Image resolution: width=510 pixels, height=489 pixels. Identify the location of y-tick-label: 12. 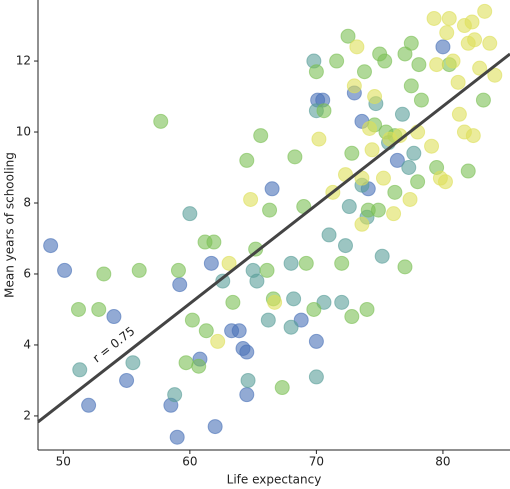
(23, 61).